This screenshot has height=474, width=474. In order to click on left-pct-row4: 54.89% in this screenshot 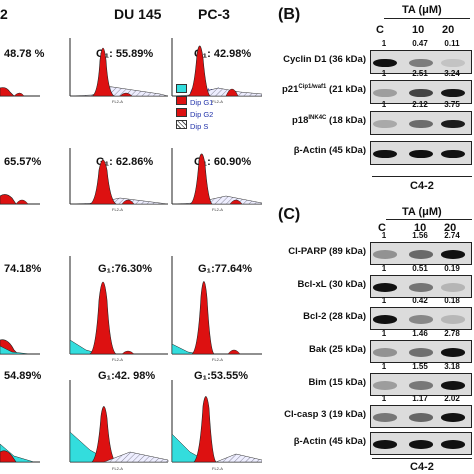, I will do `click(23, 376)`.